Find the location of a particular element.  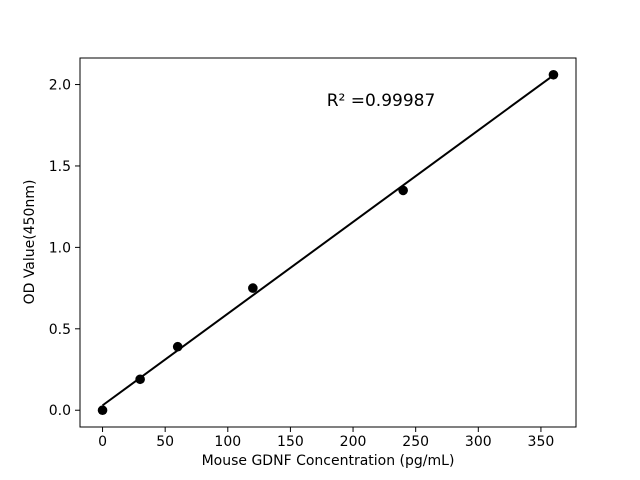

y-tick-label: 1.5 is located at coordinates (60, 167).